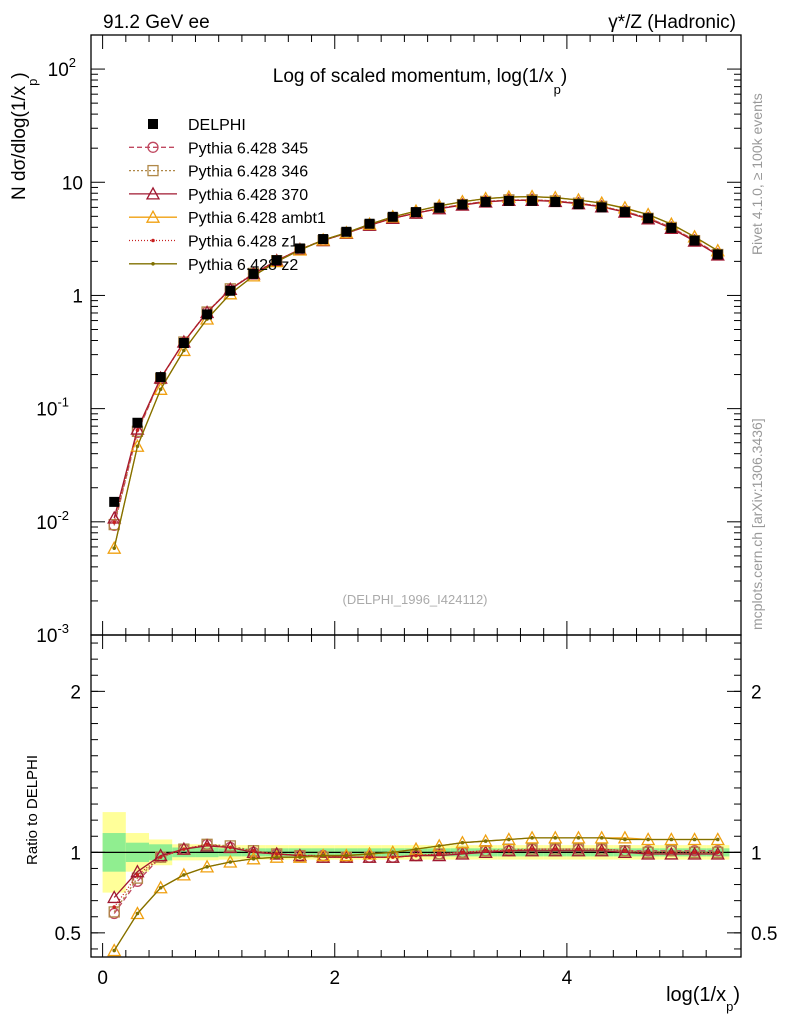 This screenshot has width=786, height=1029. Describe the element at coordinates (62, 68) in the screenshot. I see `y-tick-label: 10²` at that location.